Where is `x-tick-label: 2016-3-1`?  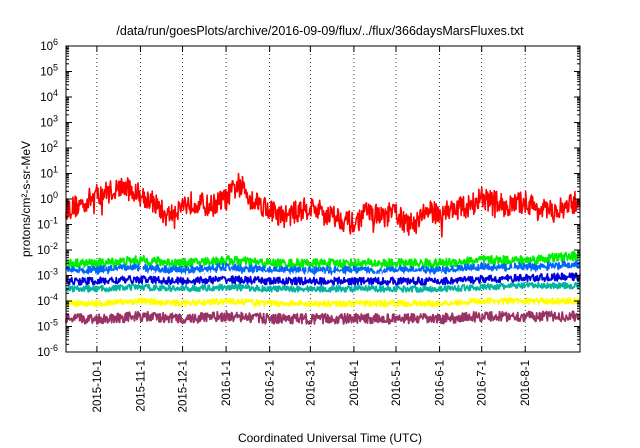 x-tick-label: 2016-3-1 is located at coordinates (311, 383).